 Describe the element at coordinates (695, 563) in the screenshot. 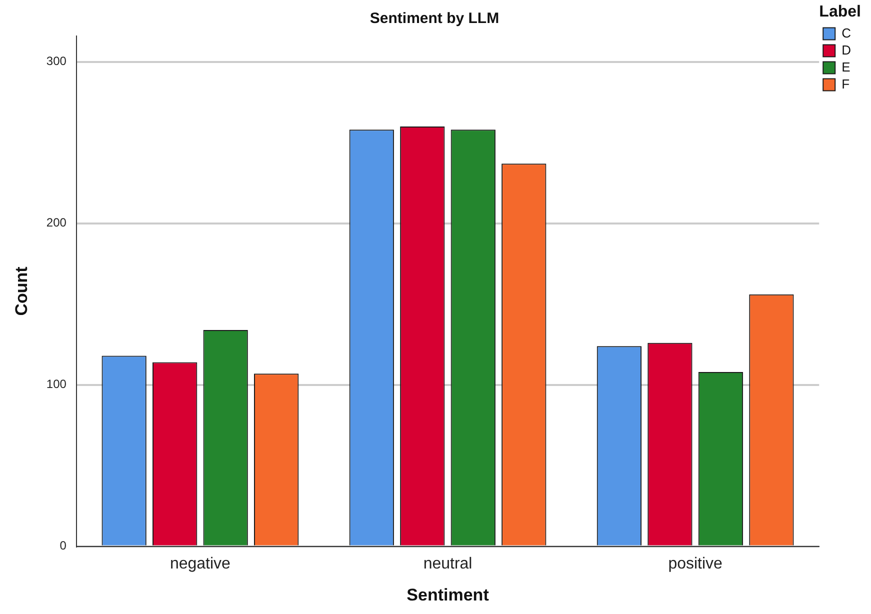

I see `x-tick-label: positive` at that location.